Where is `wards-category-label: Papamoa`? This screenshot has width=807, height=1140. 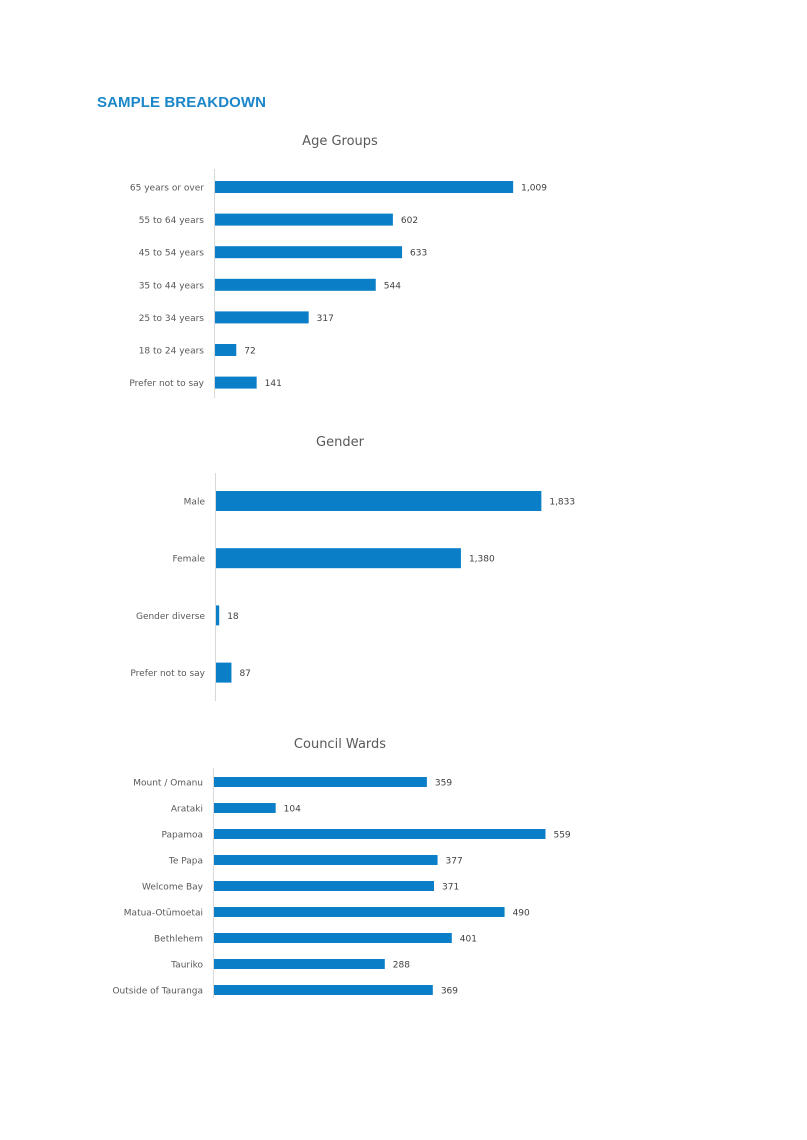
wards-category-label: Papamoa is located at coordinates (182, 836).